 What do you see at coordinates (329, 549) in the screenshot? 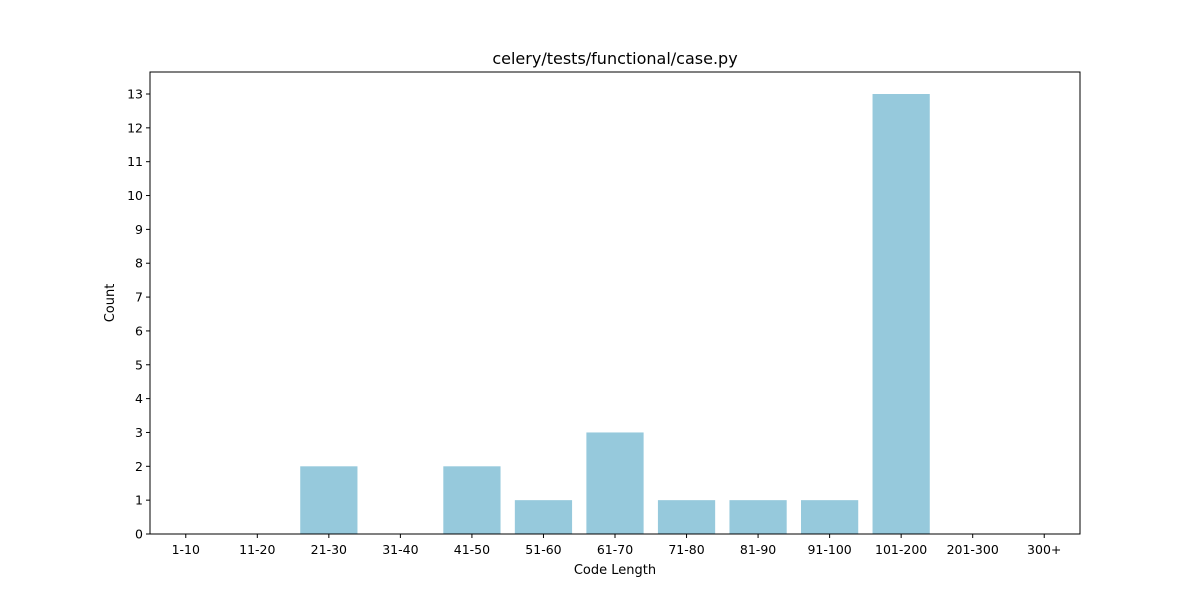
I see `x-tick-label: 21-30` at bounding box center [329, 549].